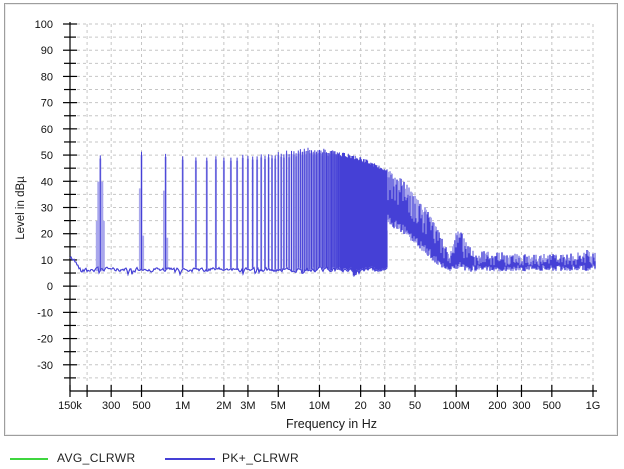 Image resolution: width=624 pixels, height=469 pixels. I want to click on avg-trace-swatch, so click(29, 459).